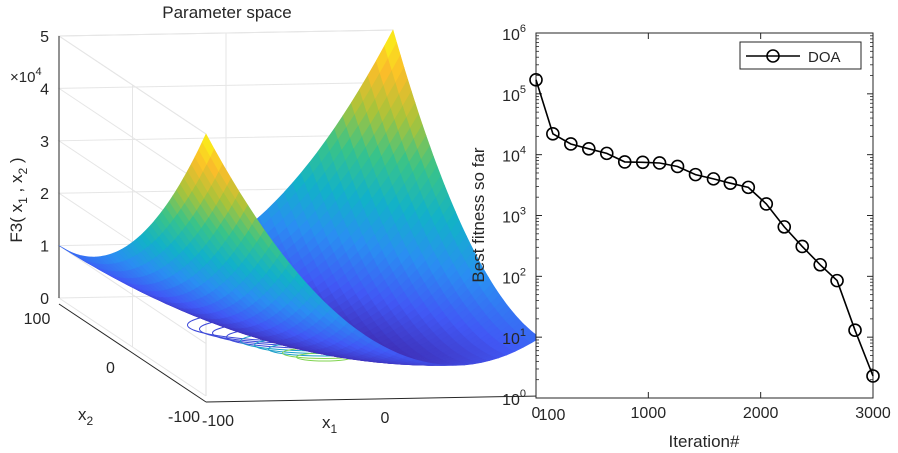  What do you see at coordinates (132, 353) in the screenshot?
I see `x2-axis-line` at bounding box center [132, 353].